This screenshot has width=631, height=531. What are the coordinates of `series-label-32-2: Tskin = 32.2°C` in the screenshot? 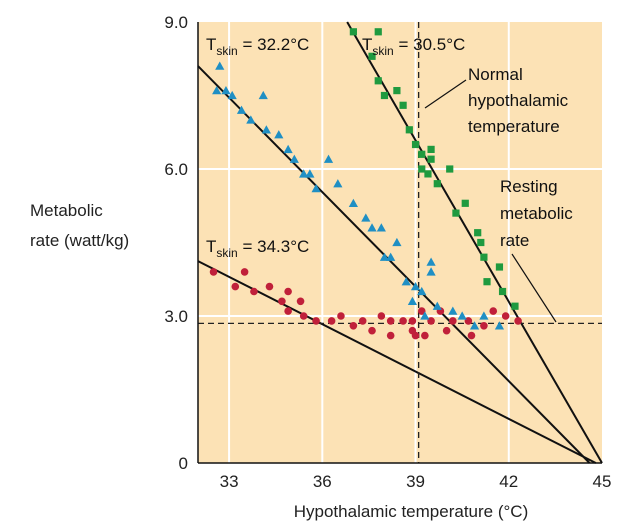 It's located at (257, 46).